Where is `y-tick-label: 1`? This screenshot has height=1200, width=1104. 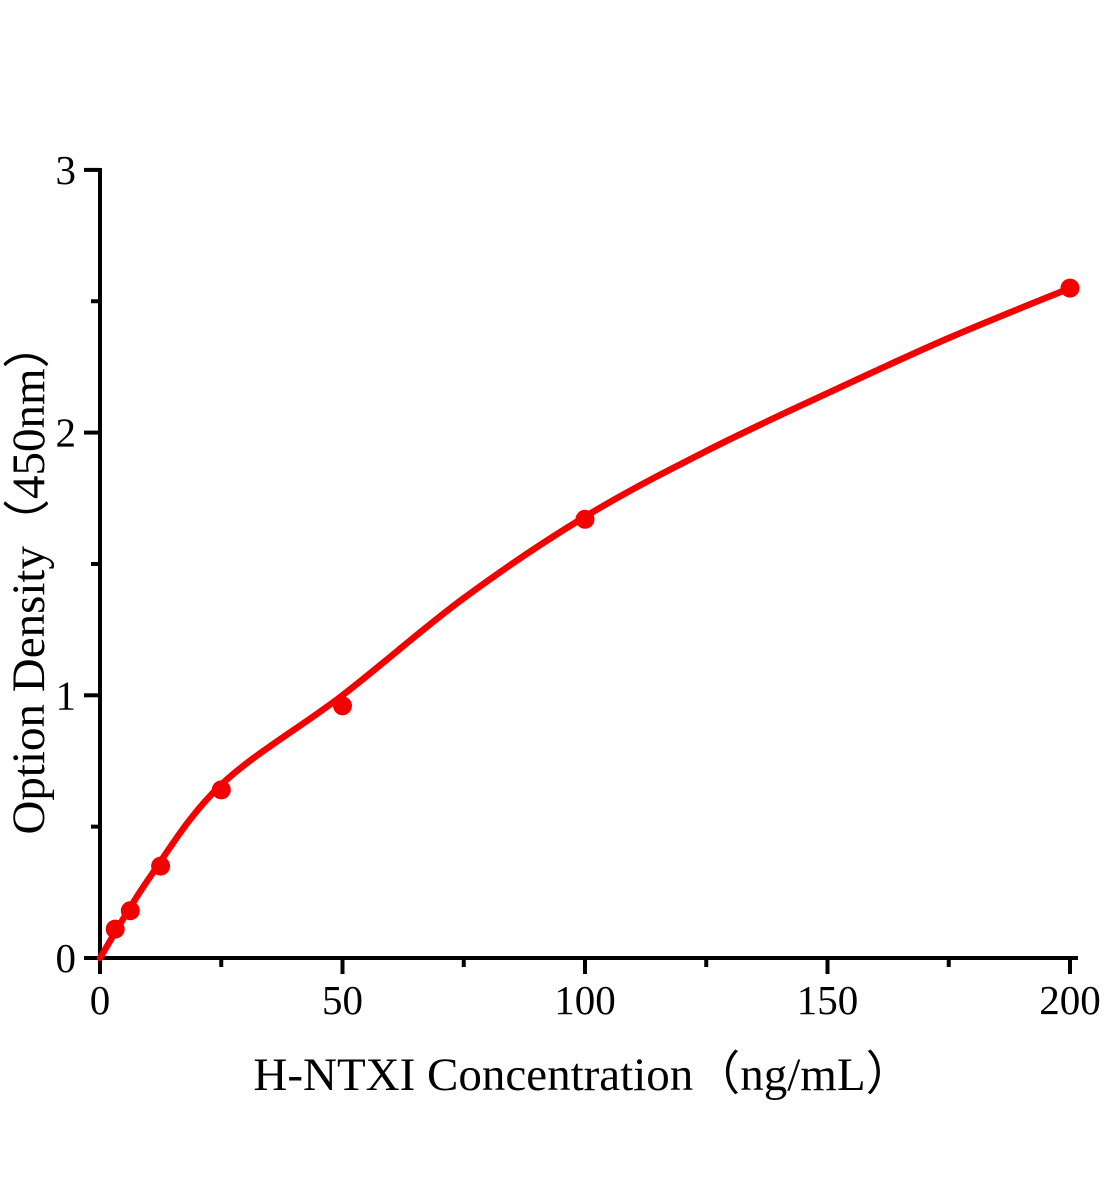
y-tick-label: 1 is located at coordinates (66, 695).